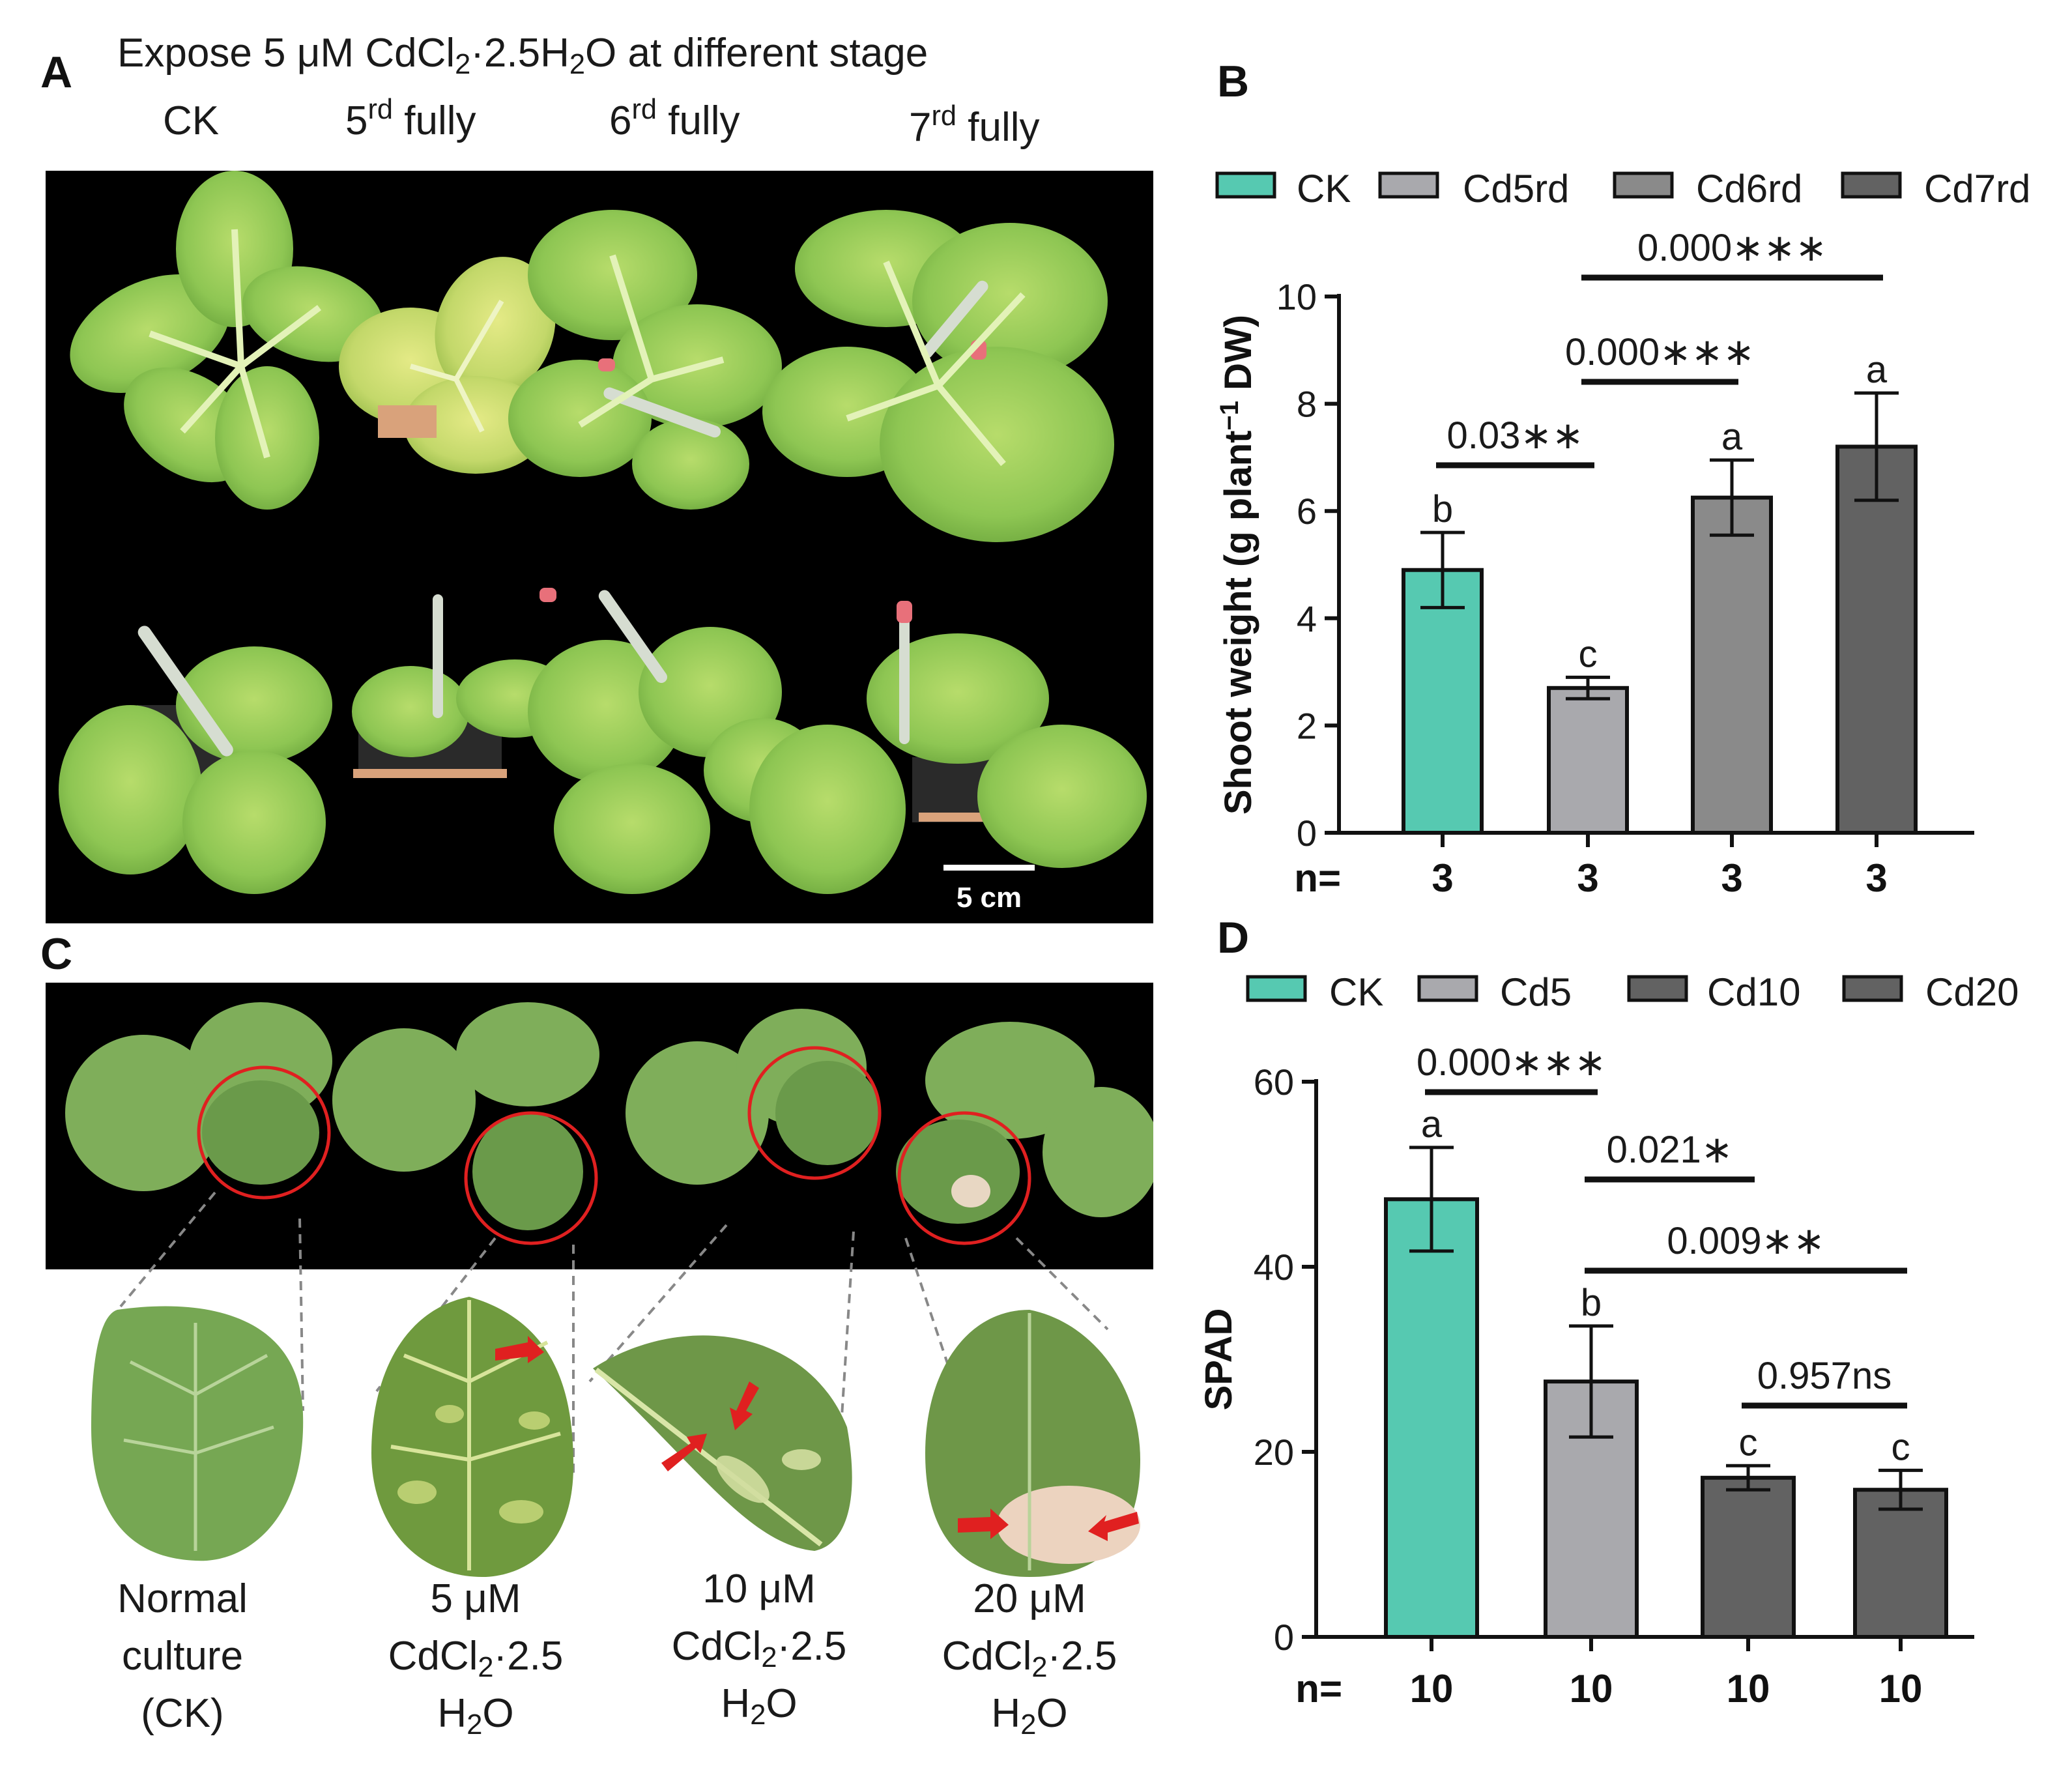  Describe the element at coordinates (1432, 1124) in the screenshot. I see `significance-letter-ck: a` at that location.